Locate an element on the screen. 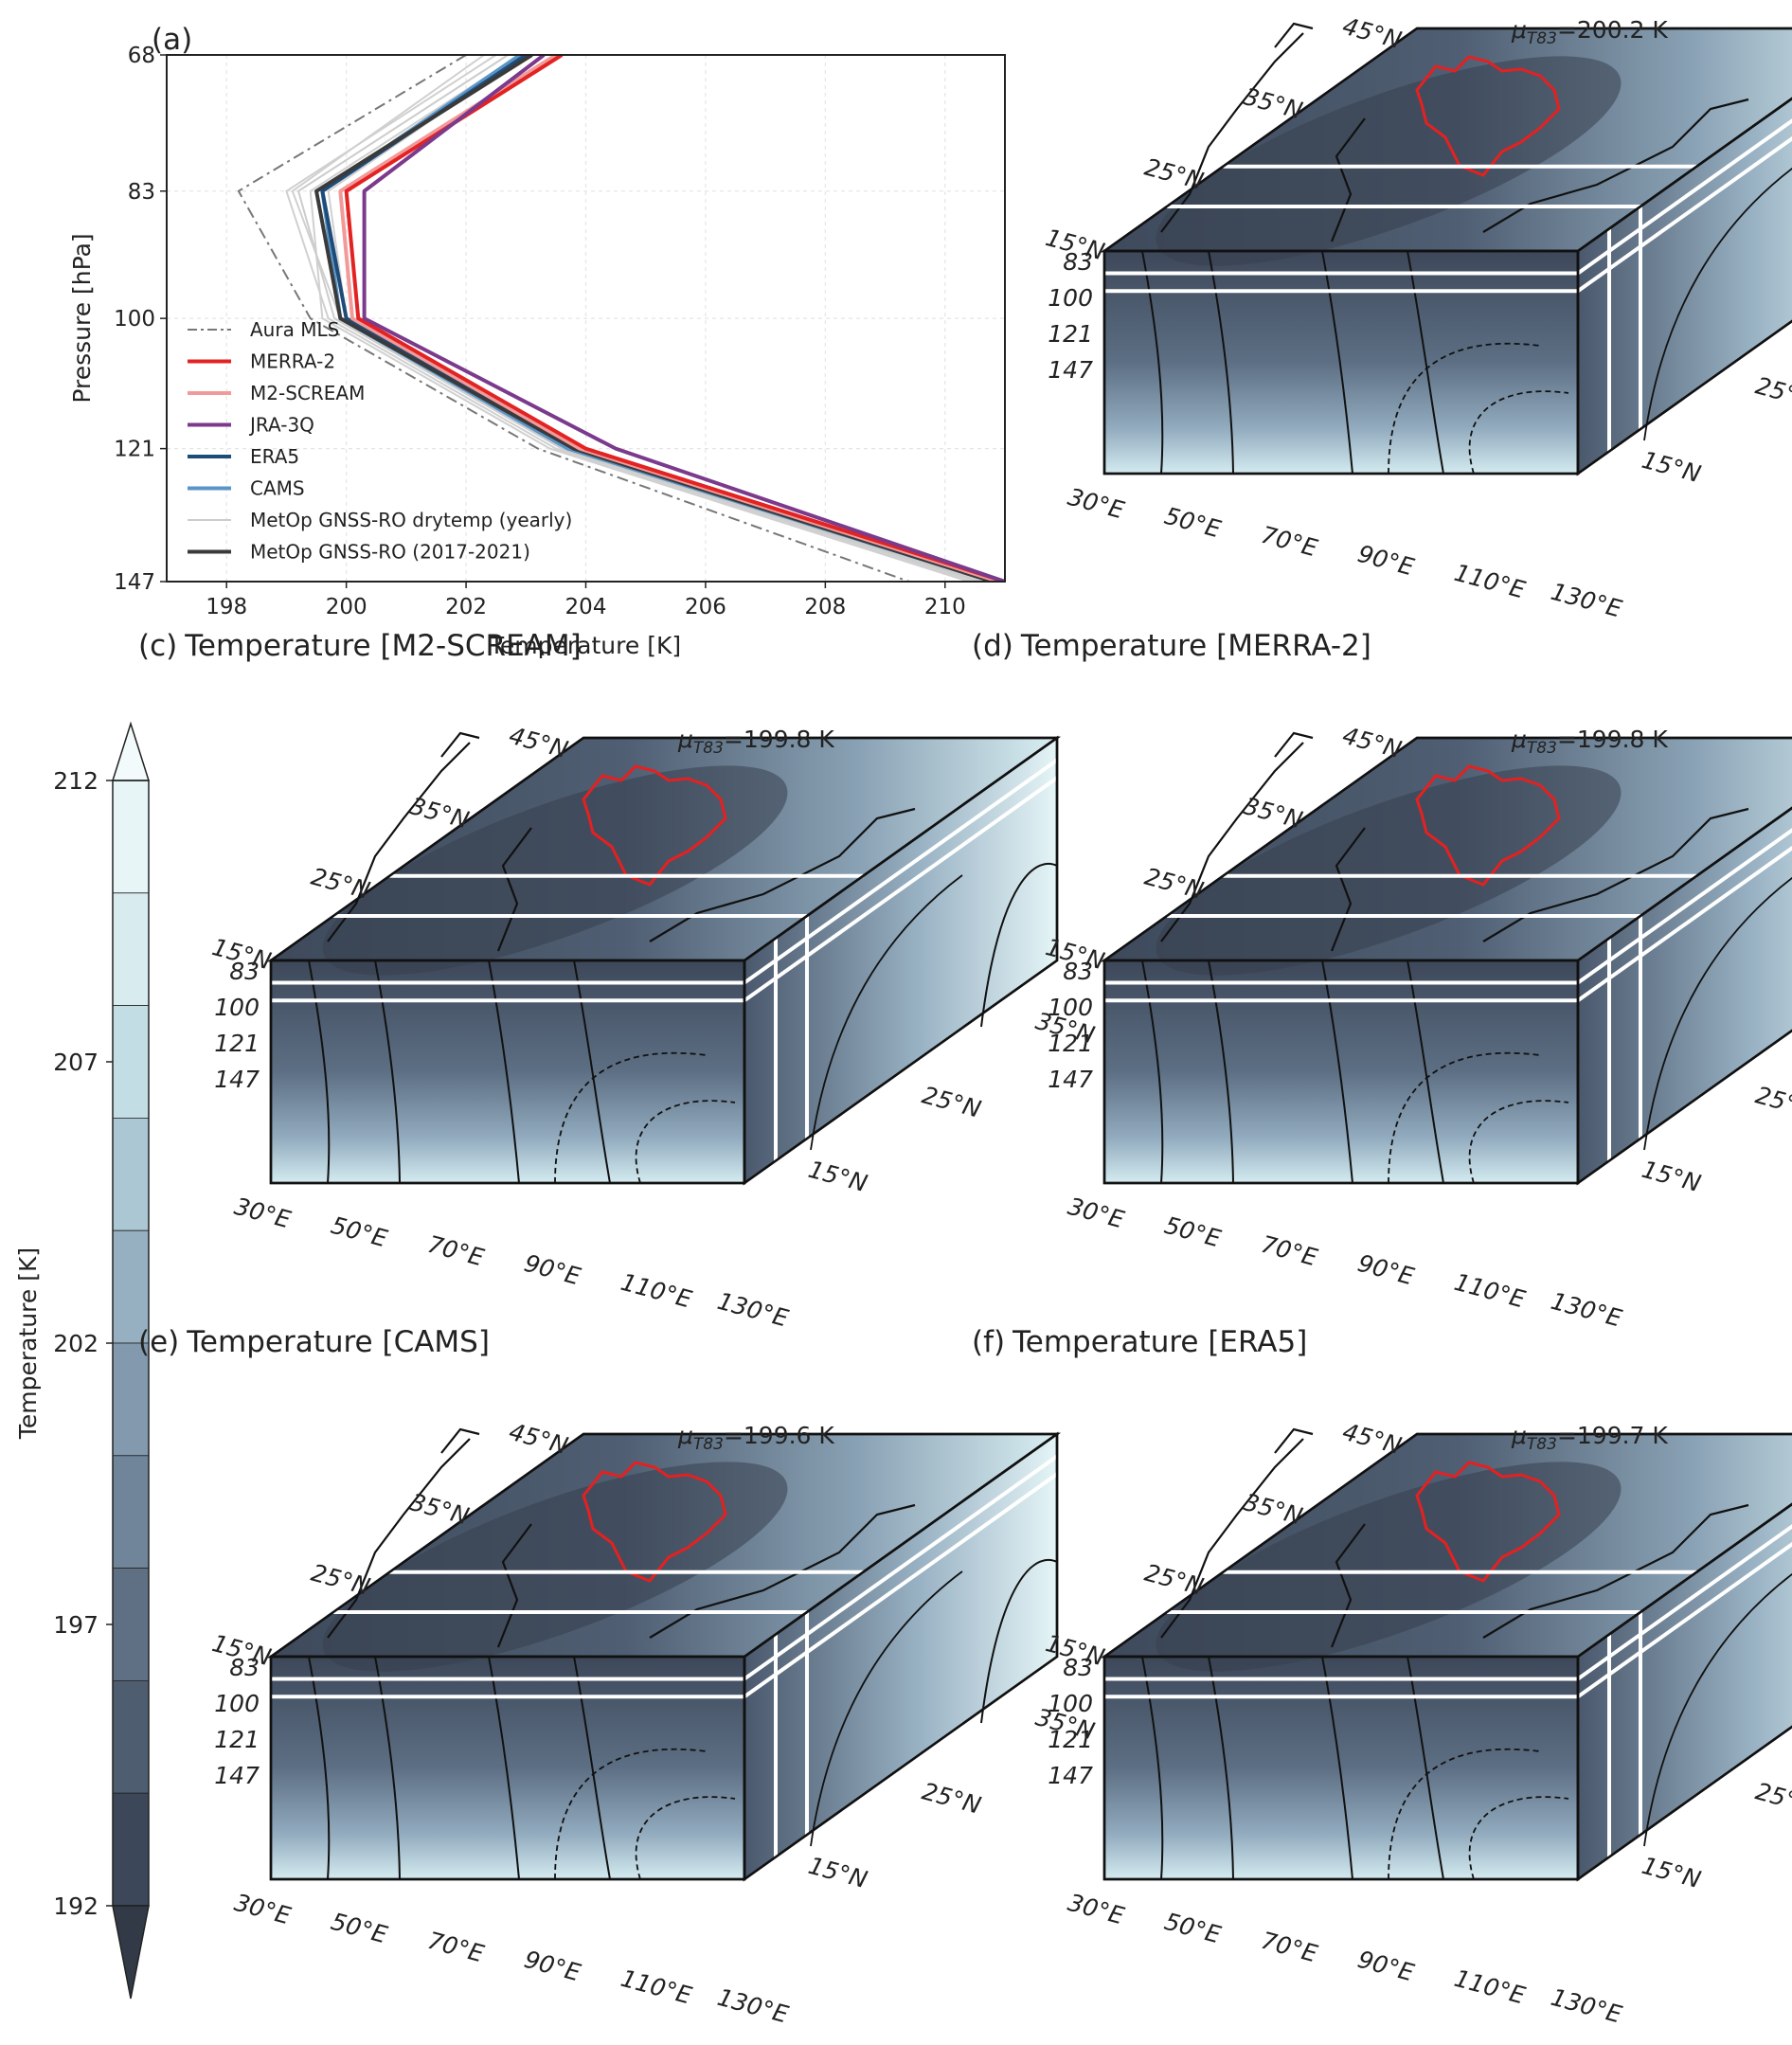  x-tick-labels: 198 200 202 204 206 208 210 is located at coordinates (586, 600).